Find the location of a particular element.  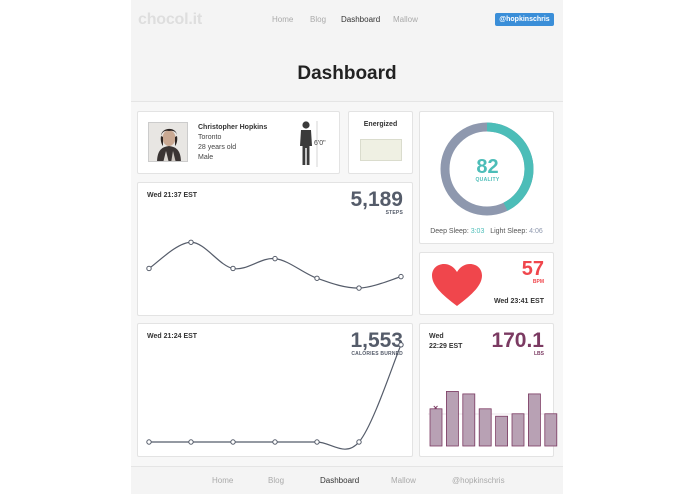

footer-nav-home: Home is located at coordinates (223, 480).